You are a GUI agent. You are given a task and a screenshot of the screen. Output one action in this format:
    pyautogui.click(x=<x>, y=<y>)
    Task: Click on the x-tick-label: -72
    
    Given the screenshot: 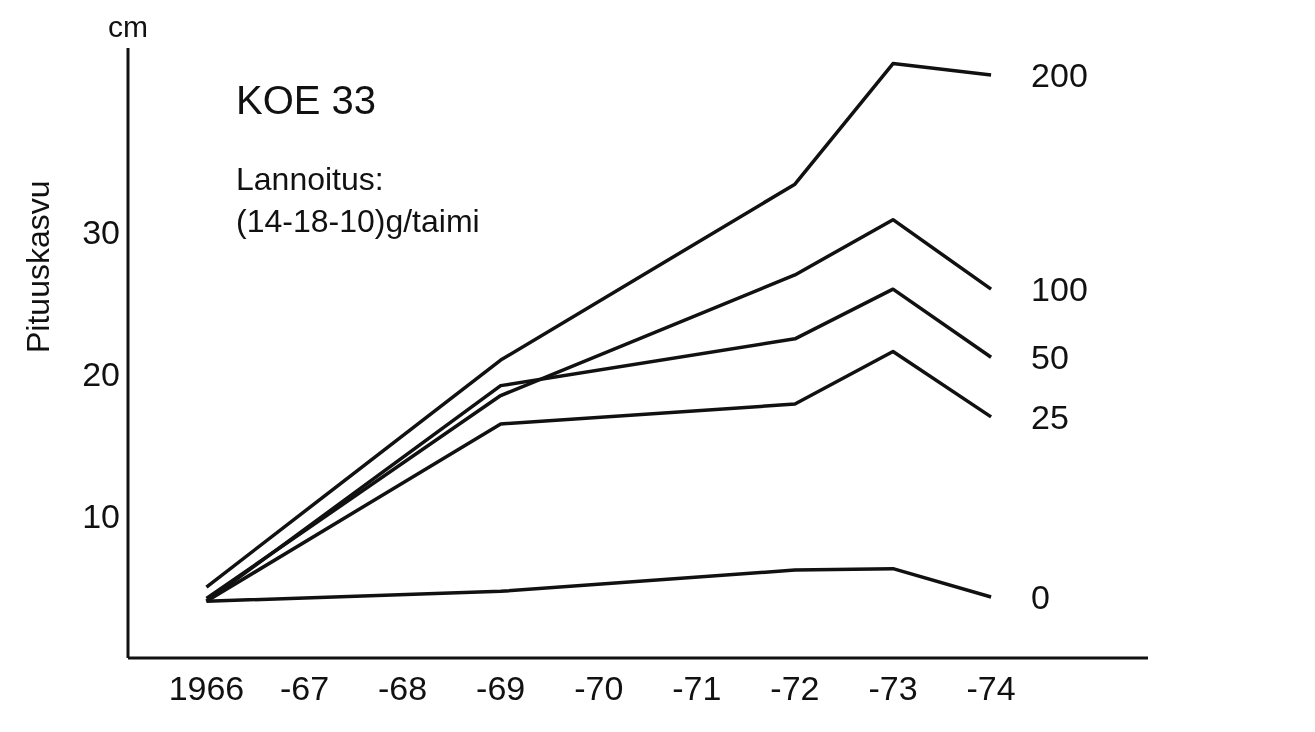 What is the action you would take?
    pyautogui.click(x=795, y=688)
    